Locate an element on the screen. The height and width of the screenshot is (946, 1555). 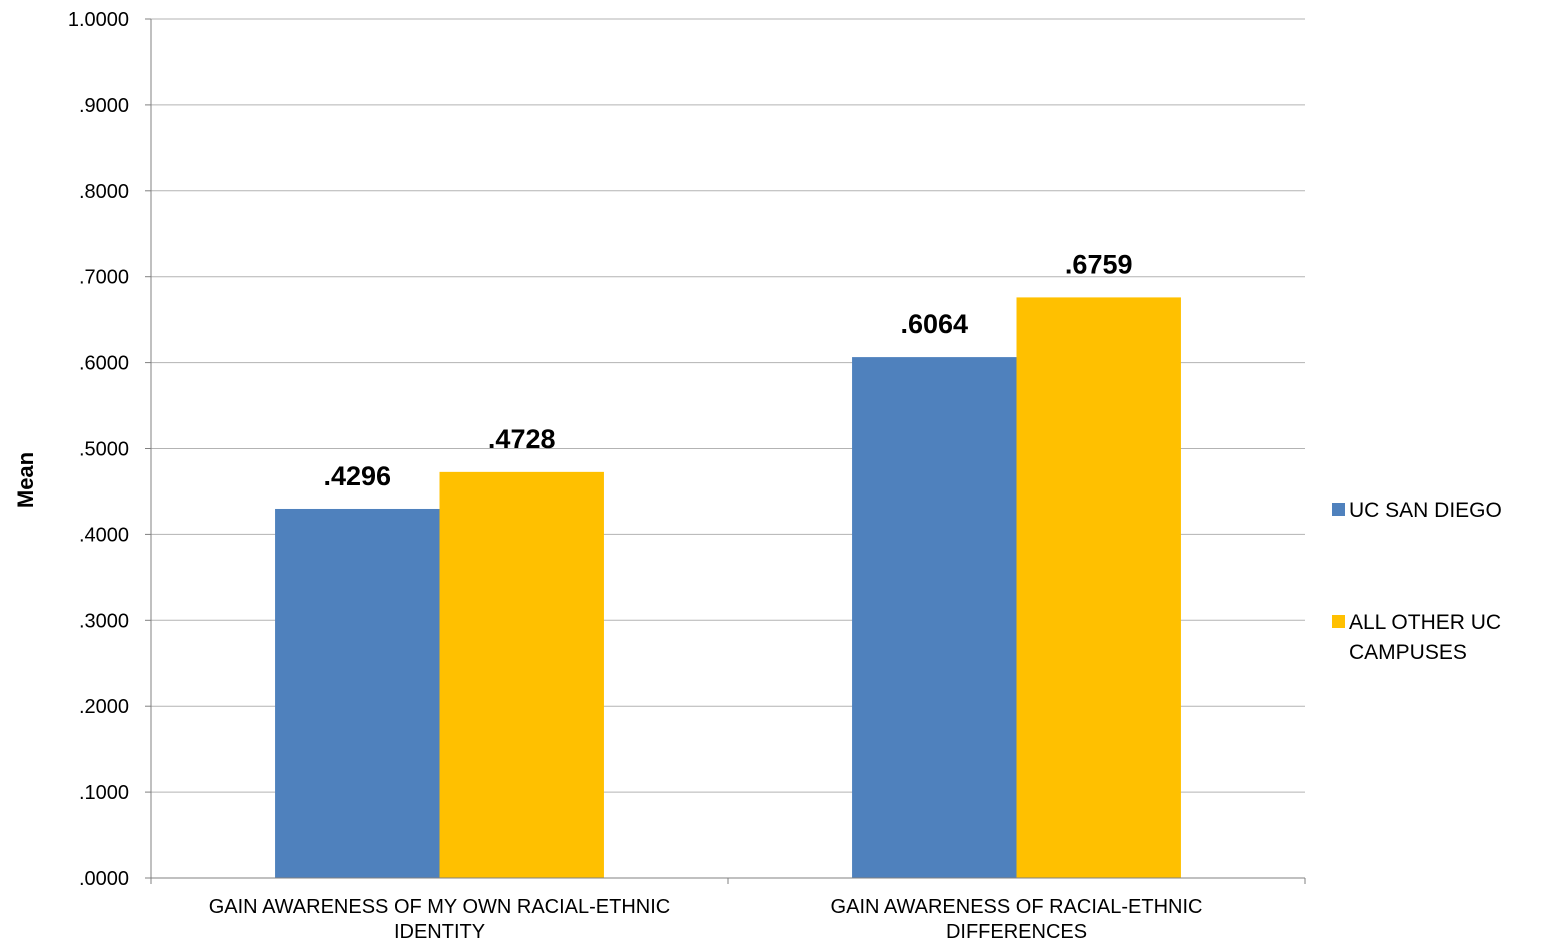
legend-label: ALL OTHER UC is located at coordinates (1425, 622).